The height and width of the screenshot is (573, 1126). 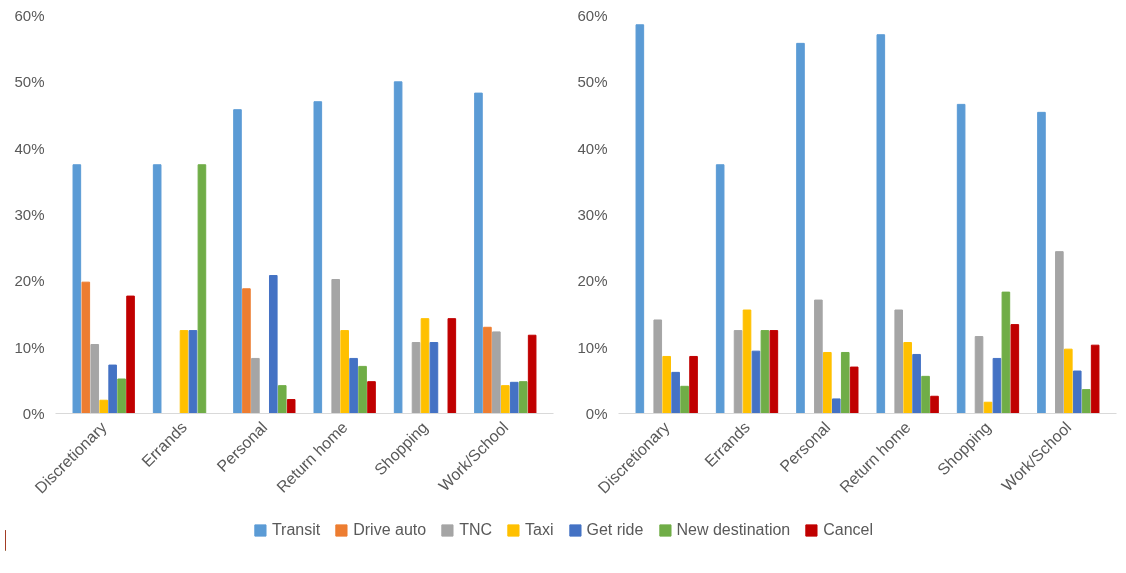 What do you see at coordinates (296, 530) in the screenshot?
I see `legend-label: Transit` at bounding box center [296, 530].